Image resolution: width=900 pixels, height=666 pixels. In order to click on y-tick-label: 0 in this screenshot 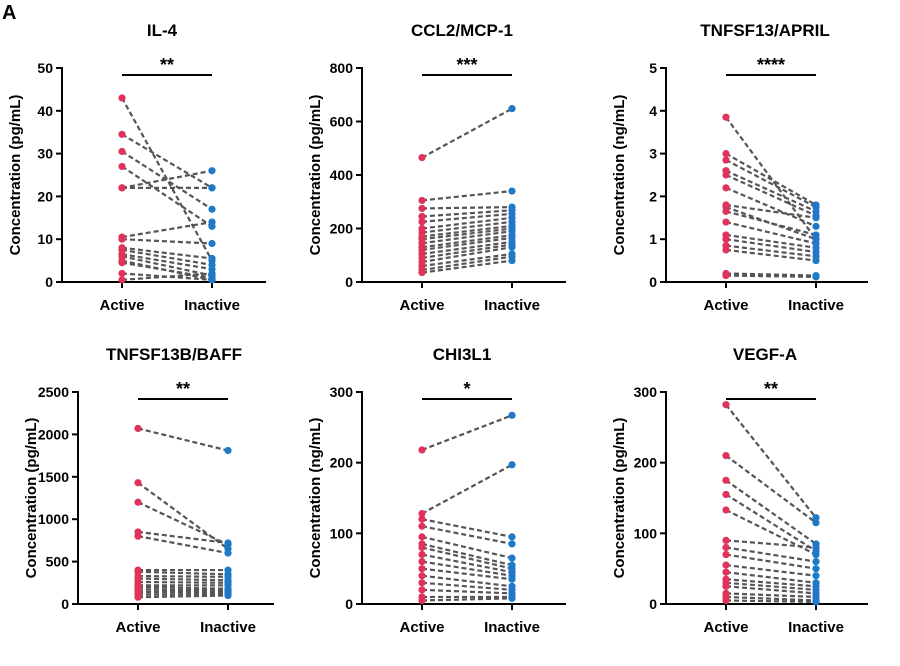, I will do `click(49, 282)`.